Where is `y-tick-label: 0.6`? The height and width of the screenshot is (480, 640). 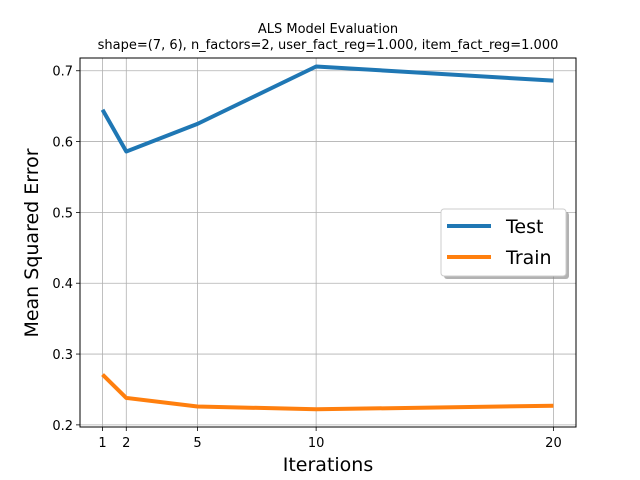 y-tick-label: 0.6 is located at coordinates (62, 143).